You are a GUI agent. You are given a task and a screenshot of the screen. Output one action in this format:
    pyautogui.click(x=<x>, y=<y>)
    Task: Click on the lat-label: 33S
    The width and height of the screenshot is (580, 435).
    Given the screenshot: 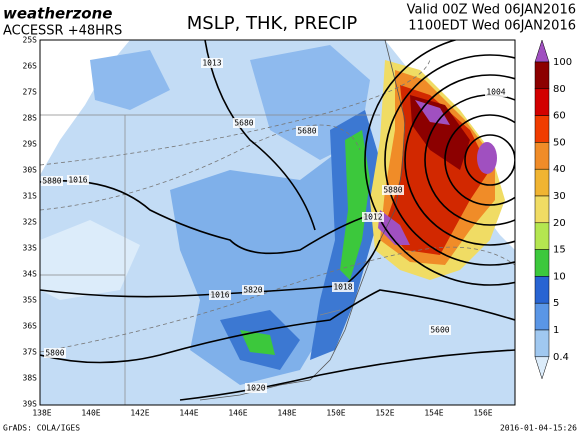 What is the action you would take?
    pyautogui.click(x=30, y=248)
    